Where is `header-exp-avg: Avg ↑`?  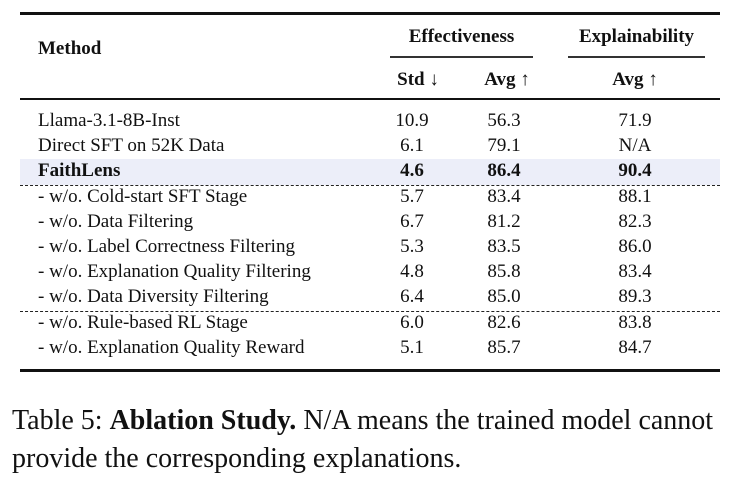 header-exp-avg: Avg ↑ is located at coordinates (635, 79).